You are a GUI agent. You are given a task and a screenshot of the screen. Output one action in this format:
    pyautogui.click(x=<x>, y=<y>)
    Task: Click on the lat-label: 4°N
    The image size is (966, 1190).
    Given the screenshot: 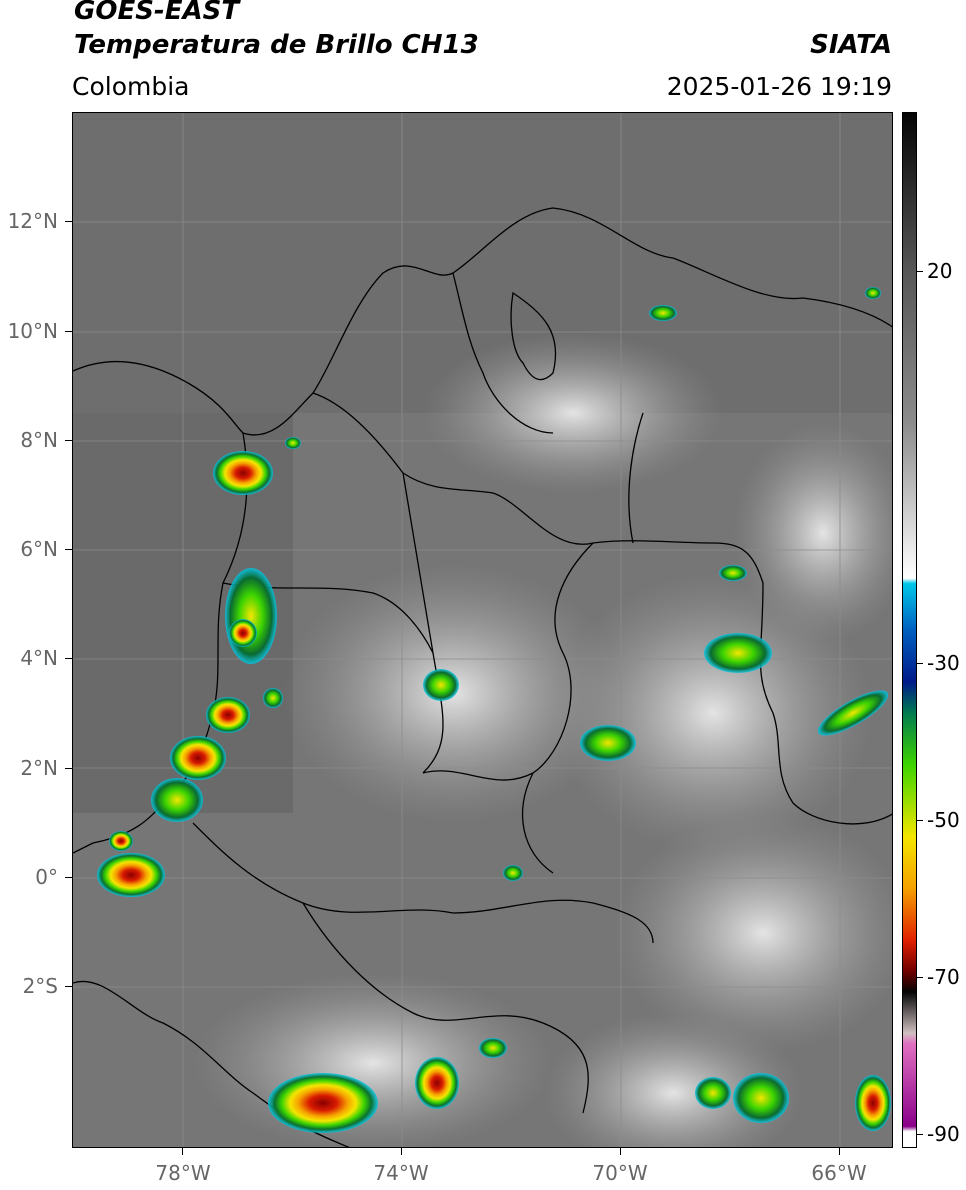 What is the action you would take?
    pyautogui.click(x=39, y=658)
    